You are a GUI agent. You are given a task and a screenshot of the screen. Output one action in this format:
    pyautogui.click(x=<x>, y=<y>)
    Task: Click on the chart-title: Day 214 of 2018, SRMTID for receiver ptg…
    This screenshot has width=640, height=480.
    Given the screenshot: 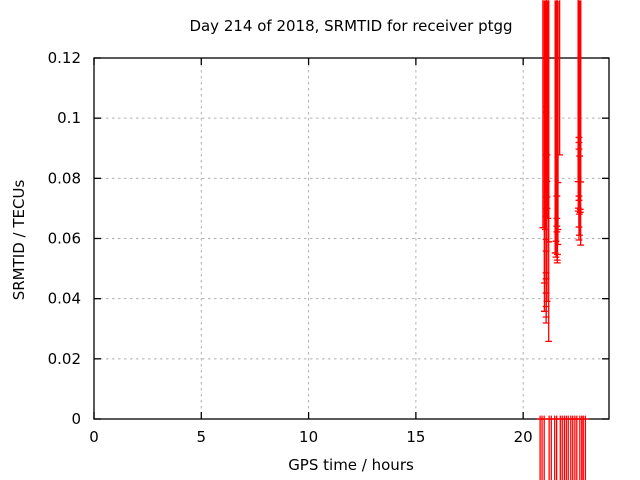 What is the action you would take?
    pyautogui.click(x=350, y=26)
    